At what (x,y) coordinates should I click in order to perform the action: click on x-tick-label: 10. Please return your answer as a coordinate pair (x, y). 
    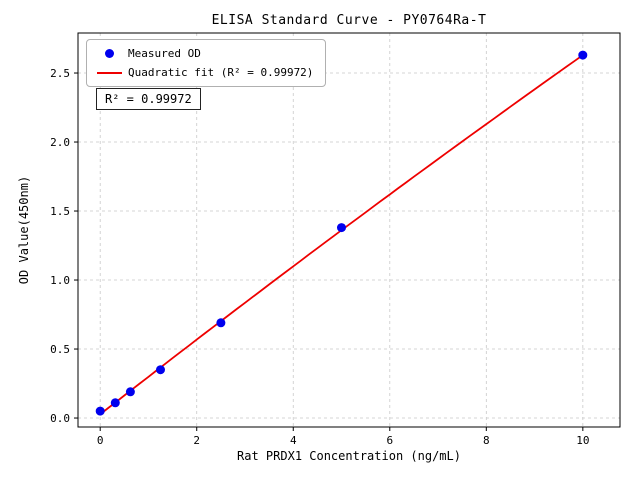
    Looking at the image, I should click on (582, 440).